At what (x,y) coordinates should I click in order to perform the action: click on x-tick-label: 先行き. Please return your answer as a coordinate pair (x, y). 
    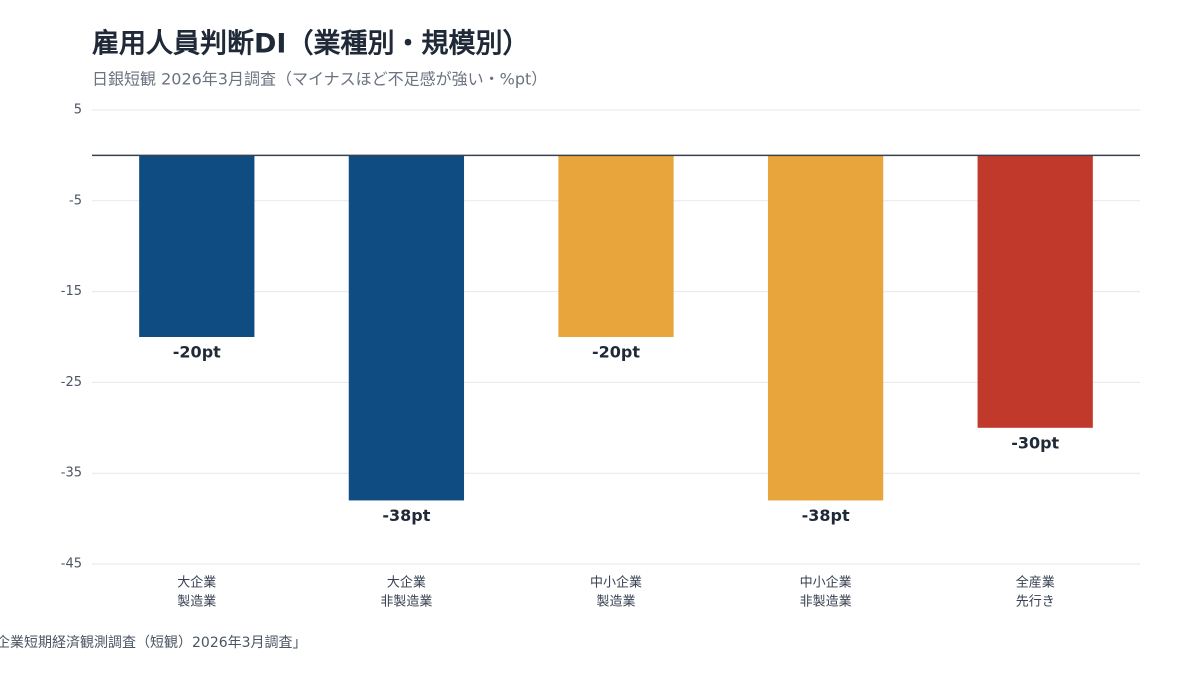
    Looking at the image, I should click on (1035, 602).